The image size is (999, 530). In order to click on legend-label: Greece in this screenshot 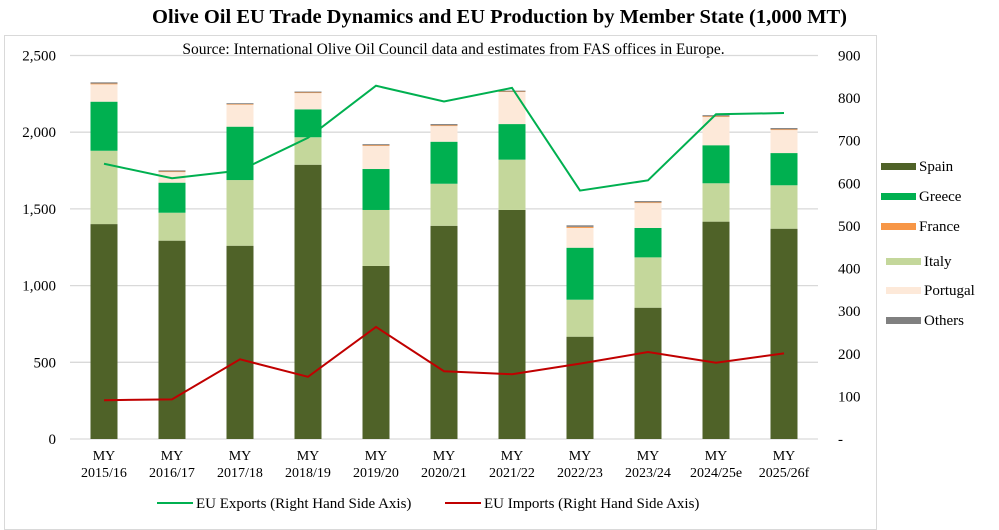, I will do `click(940, 197)`.